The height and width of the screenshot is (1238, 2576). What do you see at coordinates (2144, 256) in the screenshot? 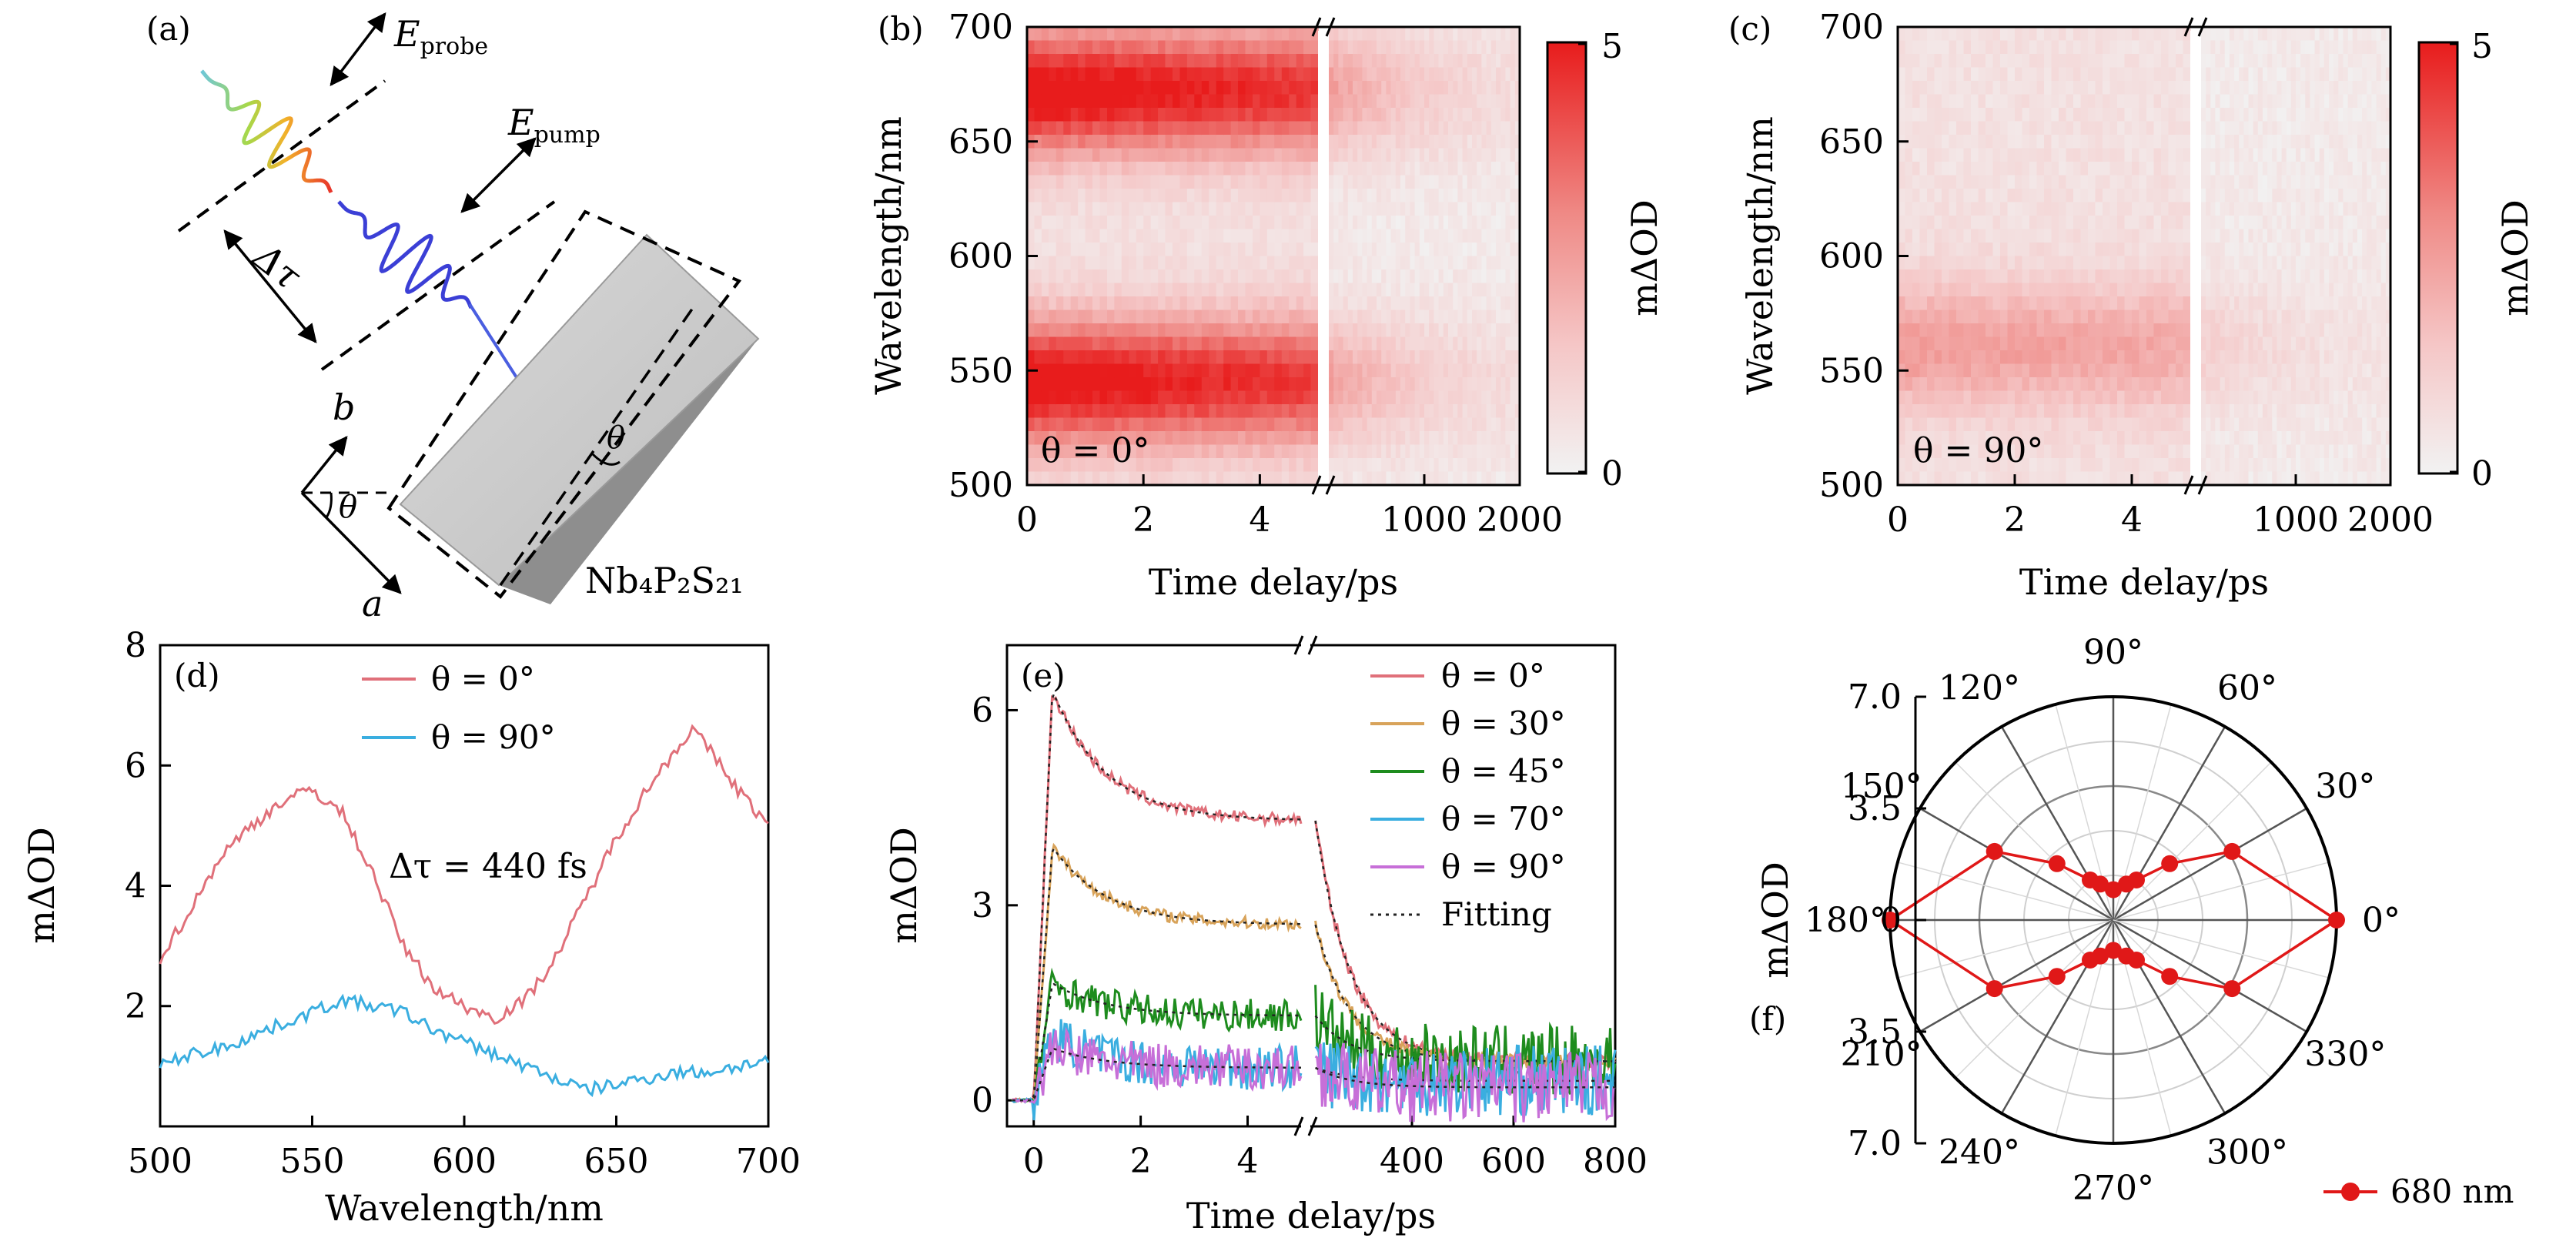
I see `heatmap-c-cells` at bounding box center [2144, 256].